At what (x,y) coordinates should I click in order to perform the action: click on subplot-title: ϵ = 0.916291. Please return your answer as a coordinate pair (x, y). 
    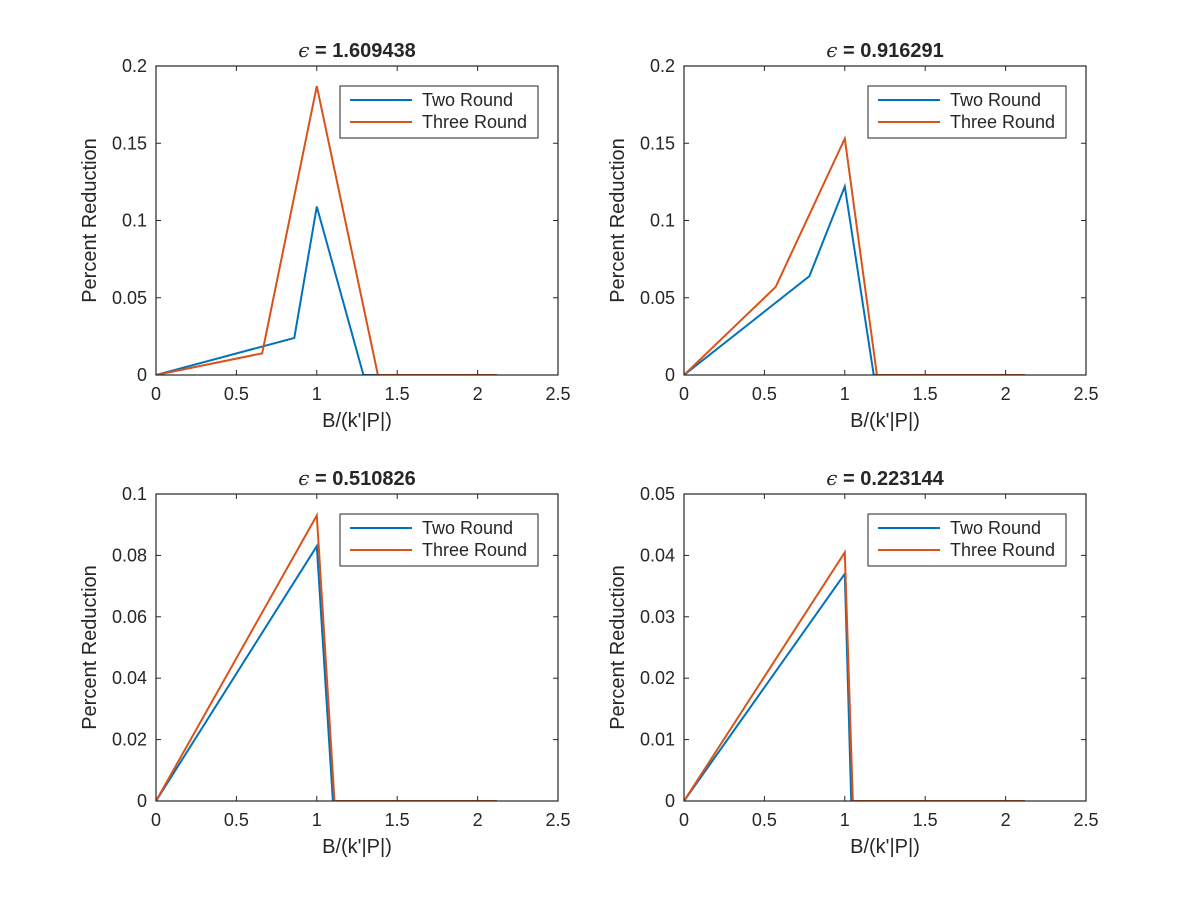
    Looking at the image, I should click on (884, 50).